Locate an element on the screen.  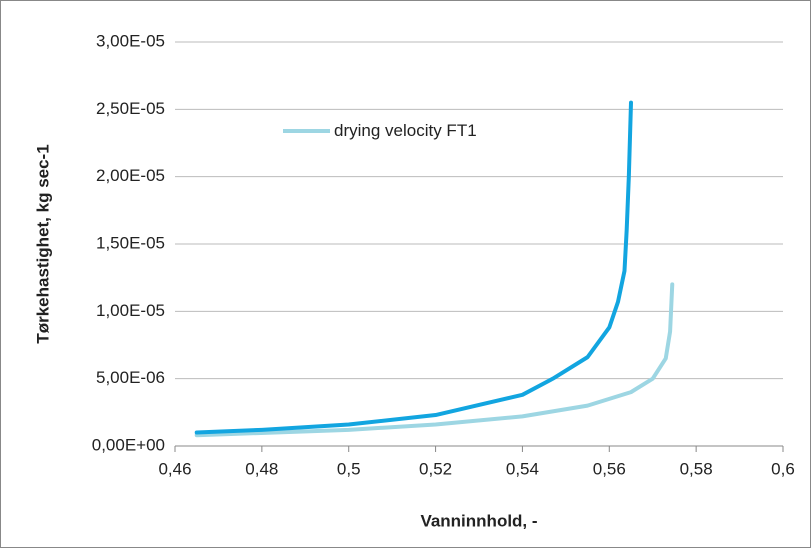
x-tick-label: 0,56 is located at coordinates (609, 468).